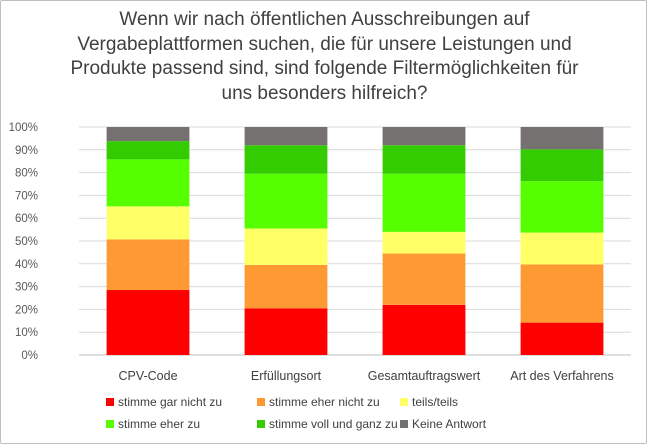 This screenshot has width=649, height=446. I want to click on legend-label: Keine Antwort, so click(449, 424).